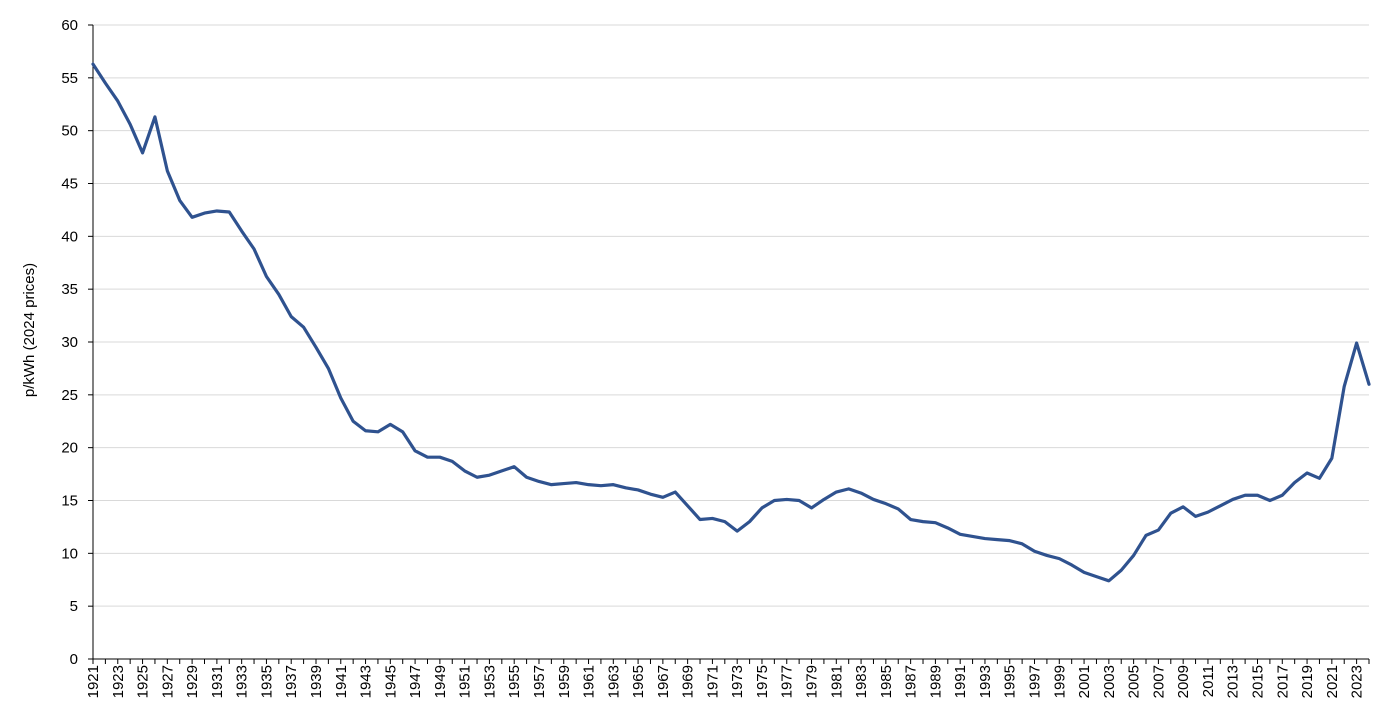 This screenshot has width=1387, height=725. Describe the element at coordinates (935, 681) in the screenshot. I see `x-tick-label: 1989` at that location.